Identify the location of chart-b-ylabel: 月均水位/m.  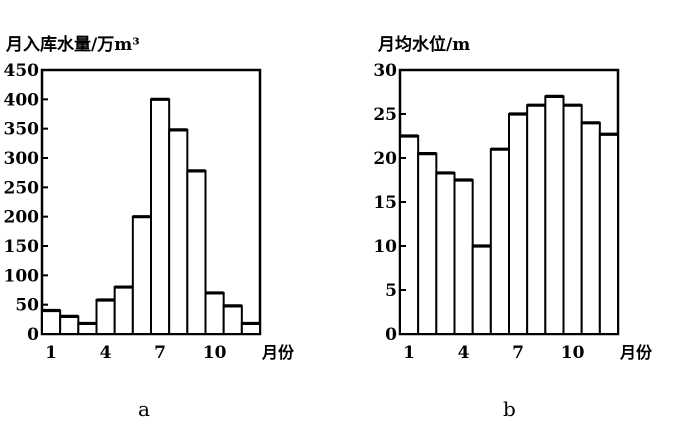
(423, 44).